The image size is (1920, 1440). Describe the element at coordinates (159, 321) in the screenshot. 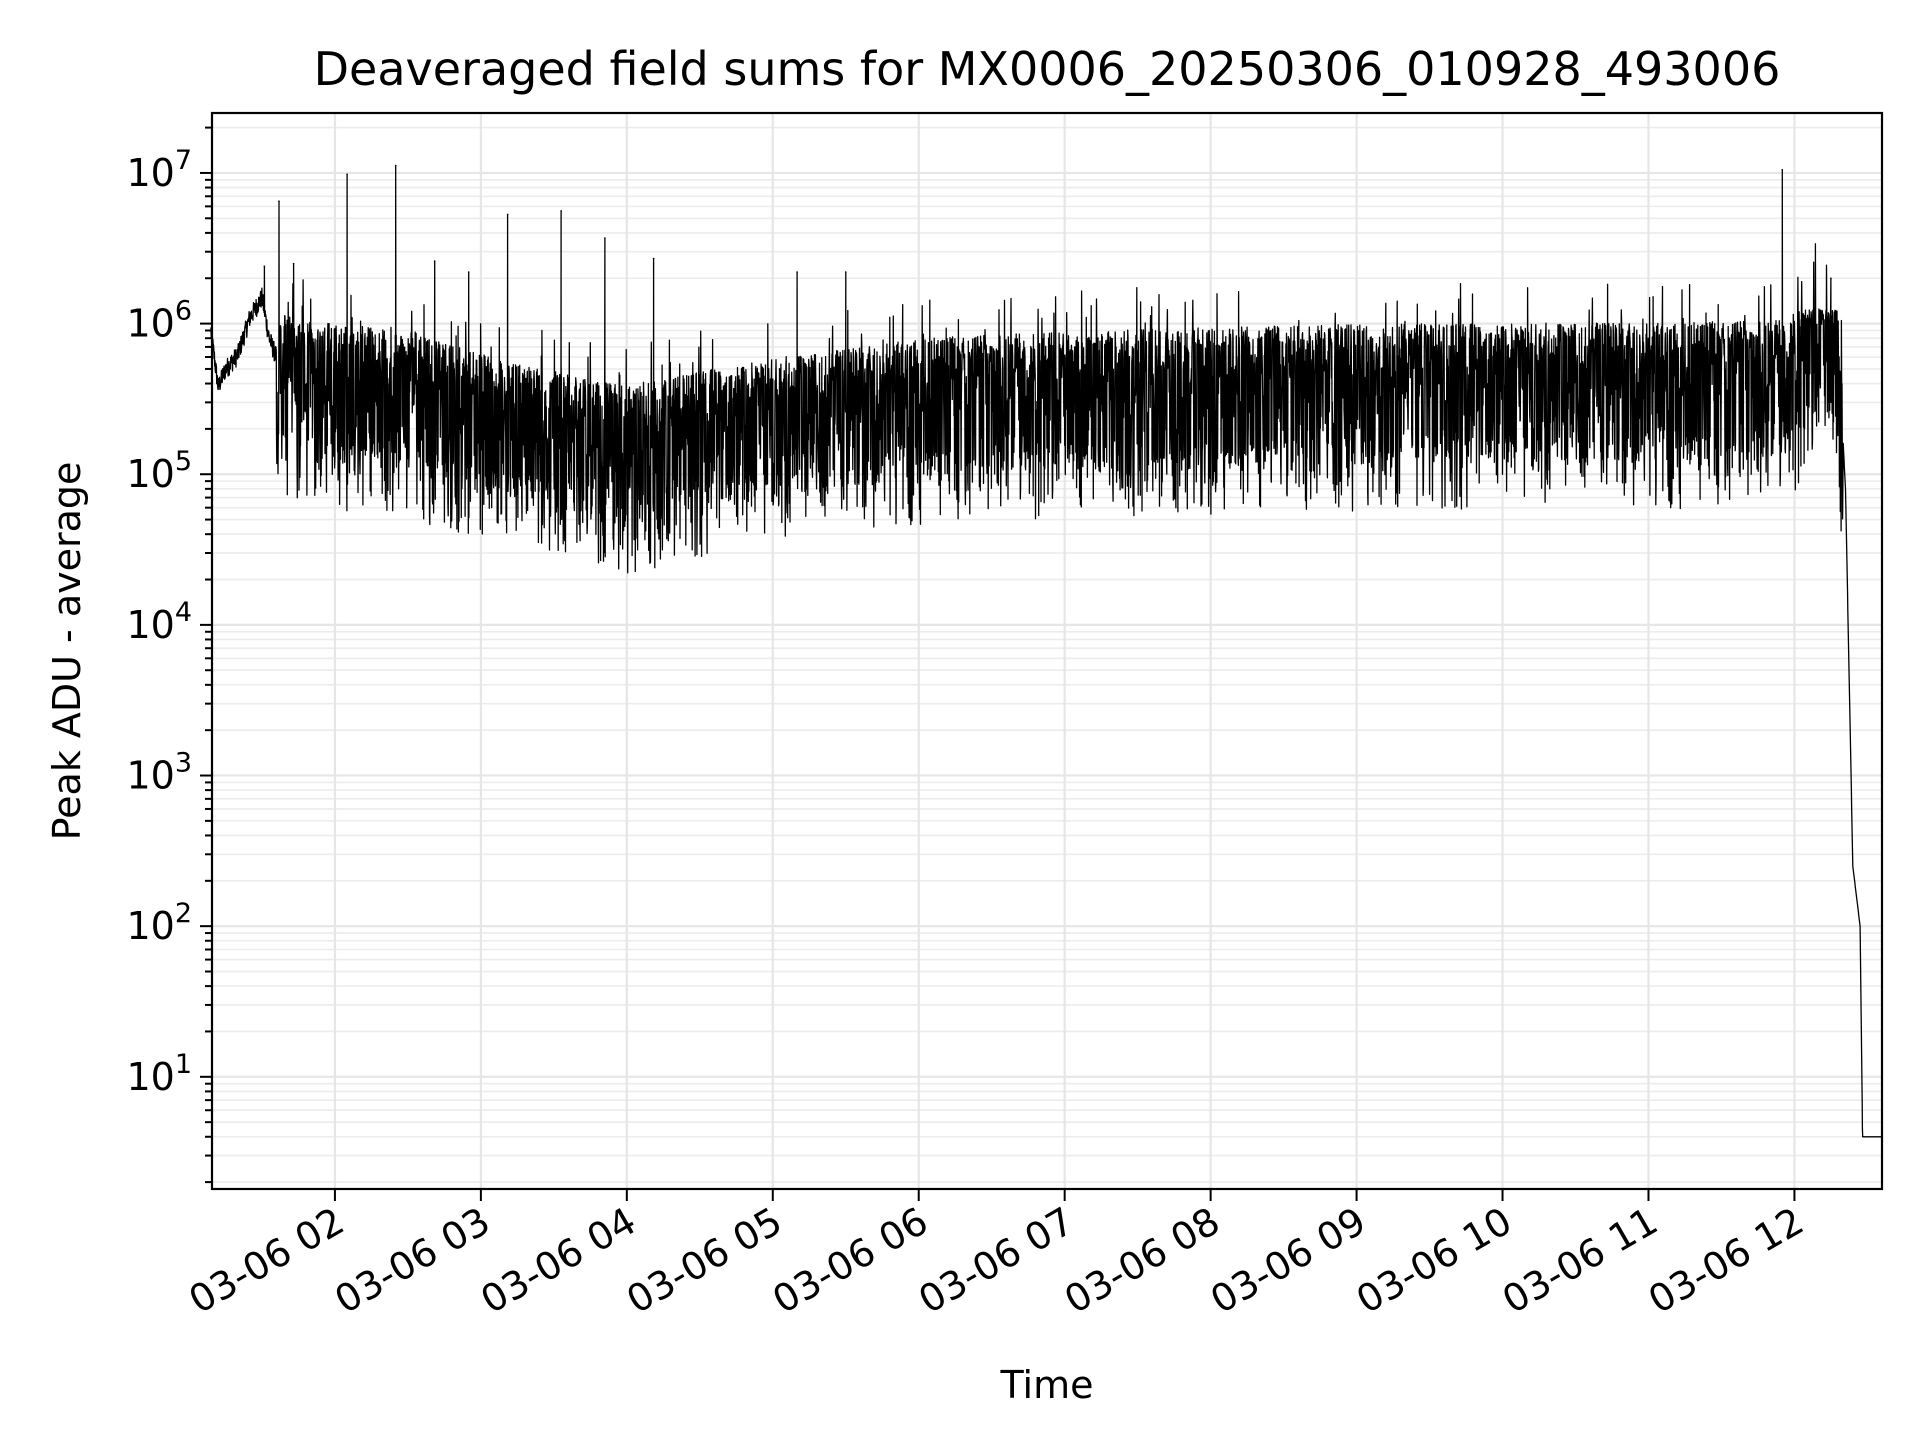

I see `y-tick-label: 106` at that location.